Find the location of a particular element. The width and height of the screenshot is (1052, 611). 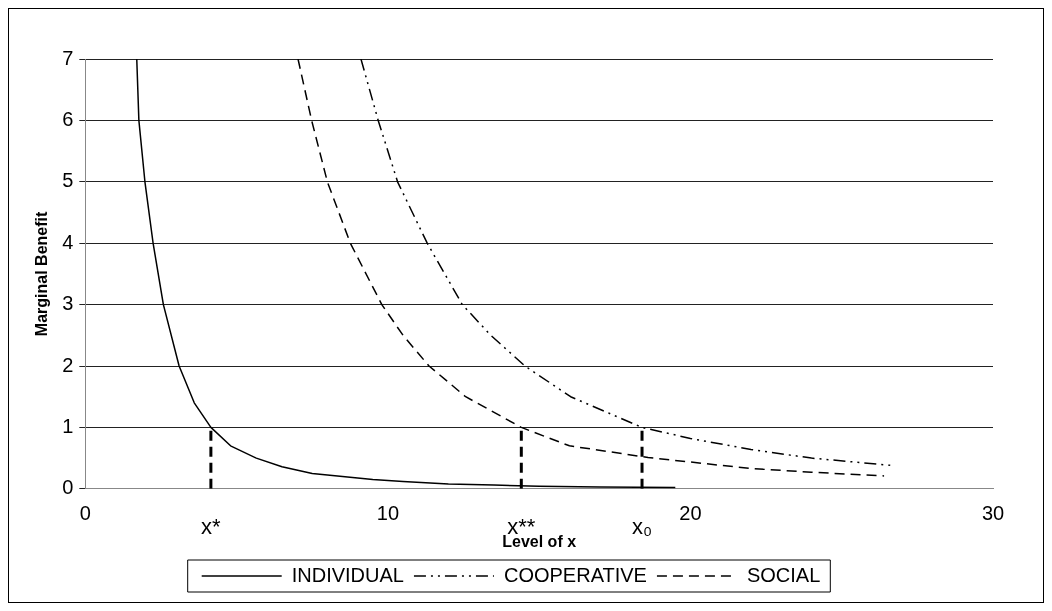

y-tick-label: 6 is located at coordinates (68, 118).